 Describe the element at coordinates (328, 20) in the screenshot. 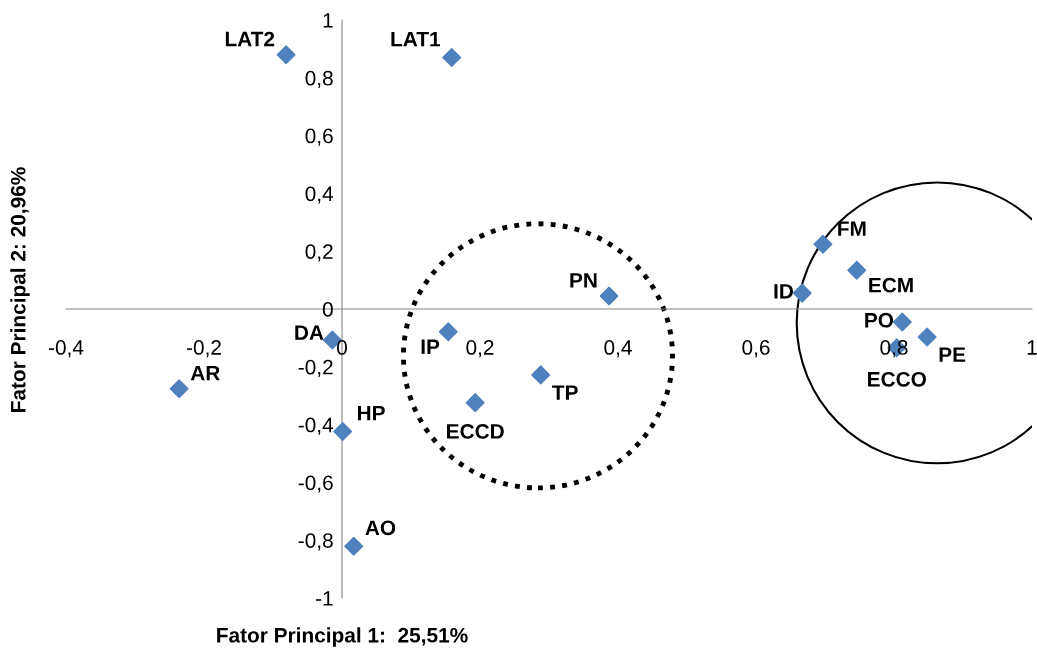

I see `y-tick-label: 1` at that location.